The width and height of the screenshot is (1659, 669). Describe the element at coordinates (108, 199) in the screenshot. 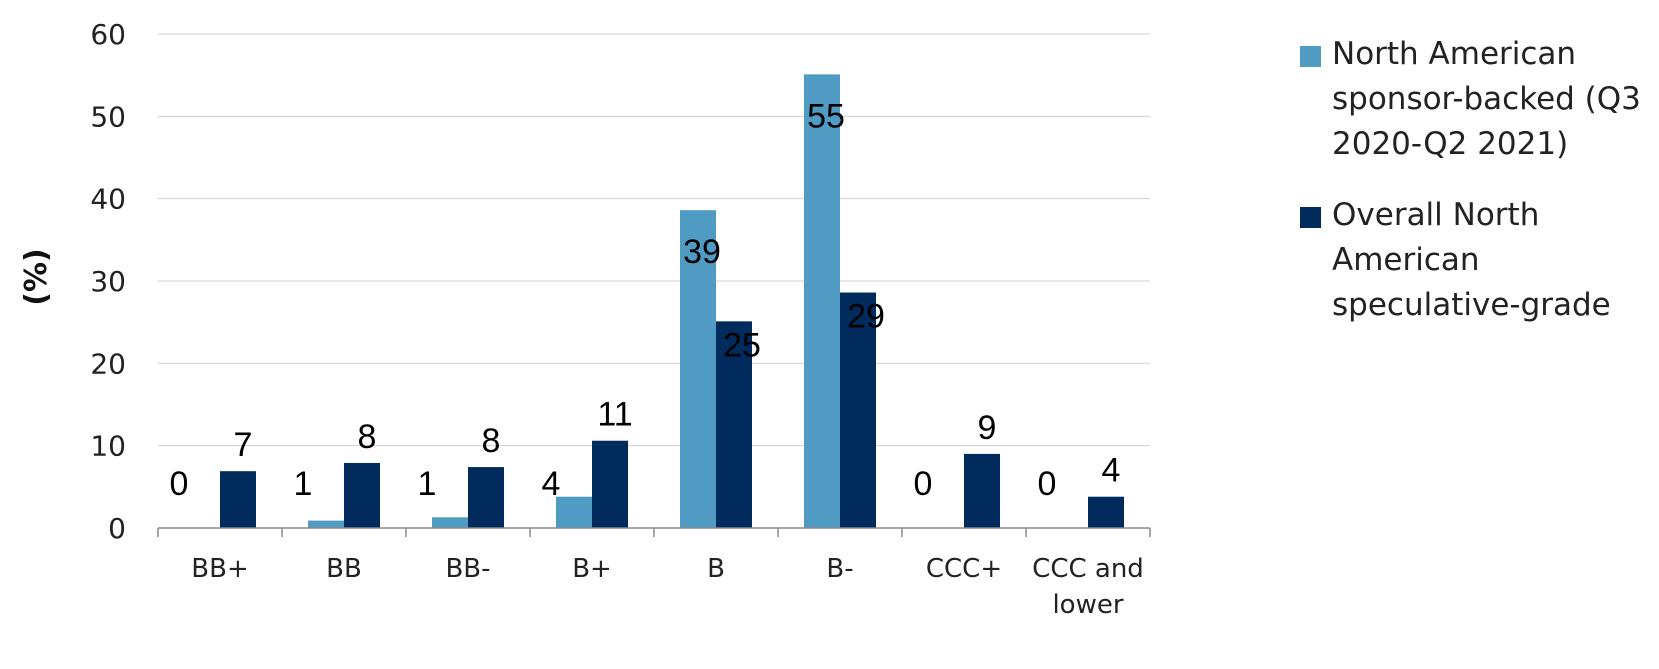

I see `y-tick-label: 40` at that location.